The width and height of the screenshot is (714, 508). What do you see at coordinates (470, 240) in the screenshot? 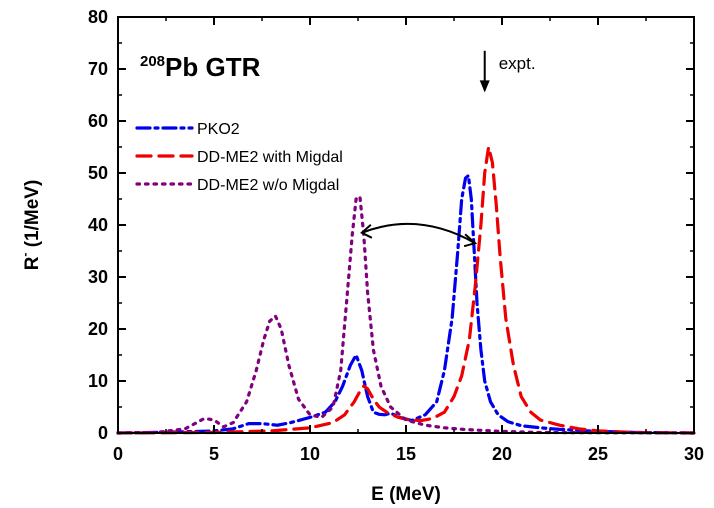
I see `shift-arrow-head-right` at bounding box center [470, 240].